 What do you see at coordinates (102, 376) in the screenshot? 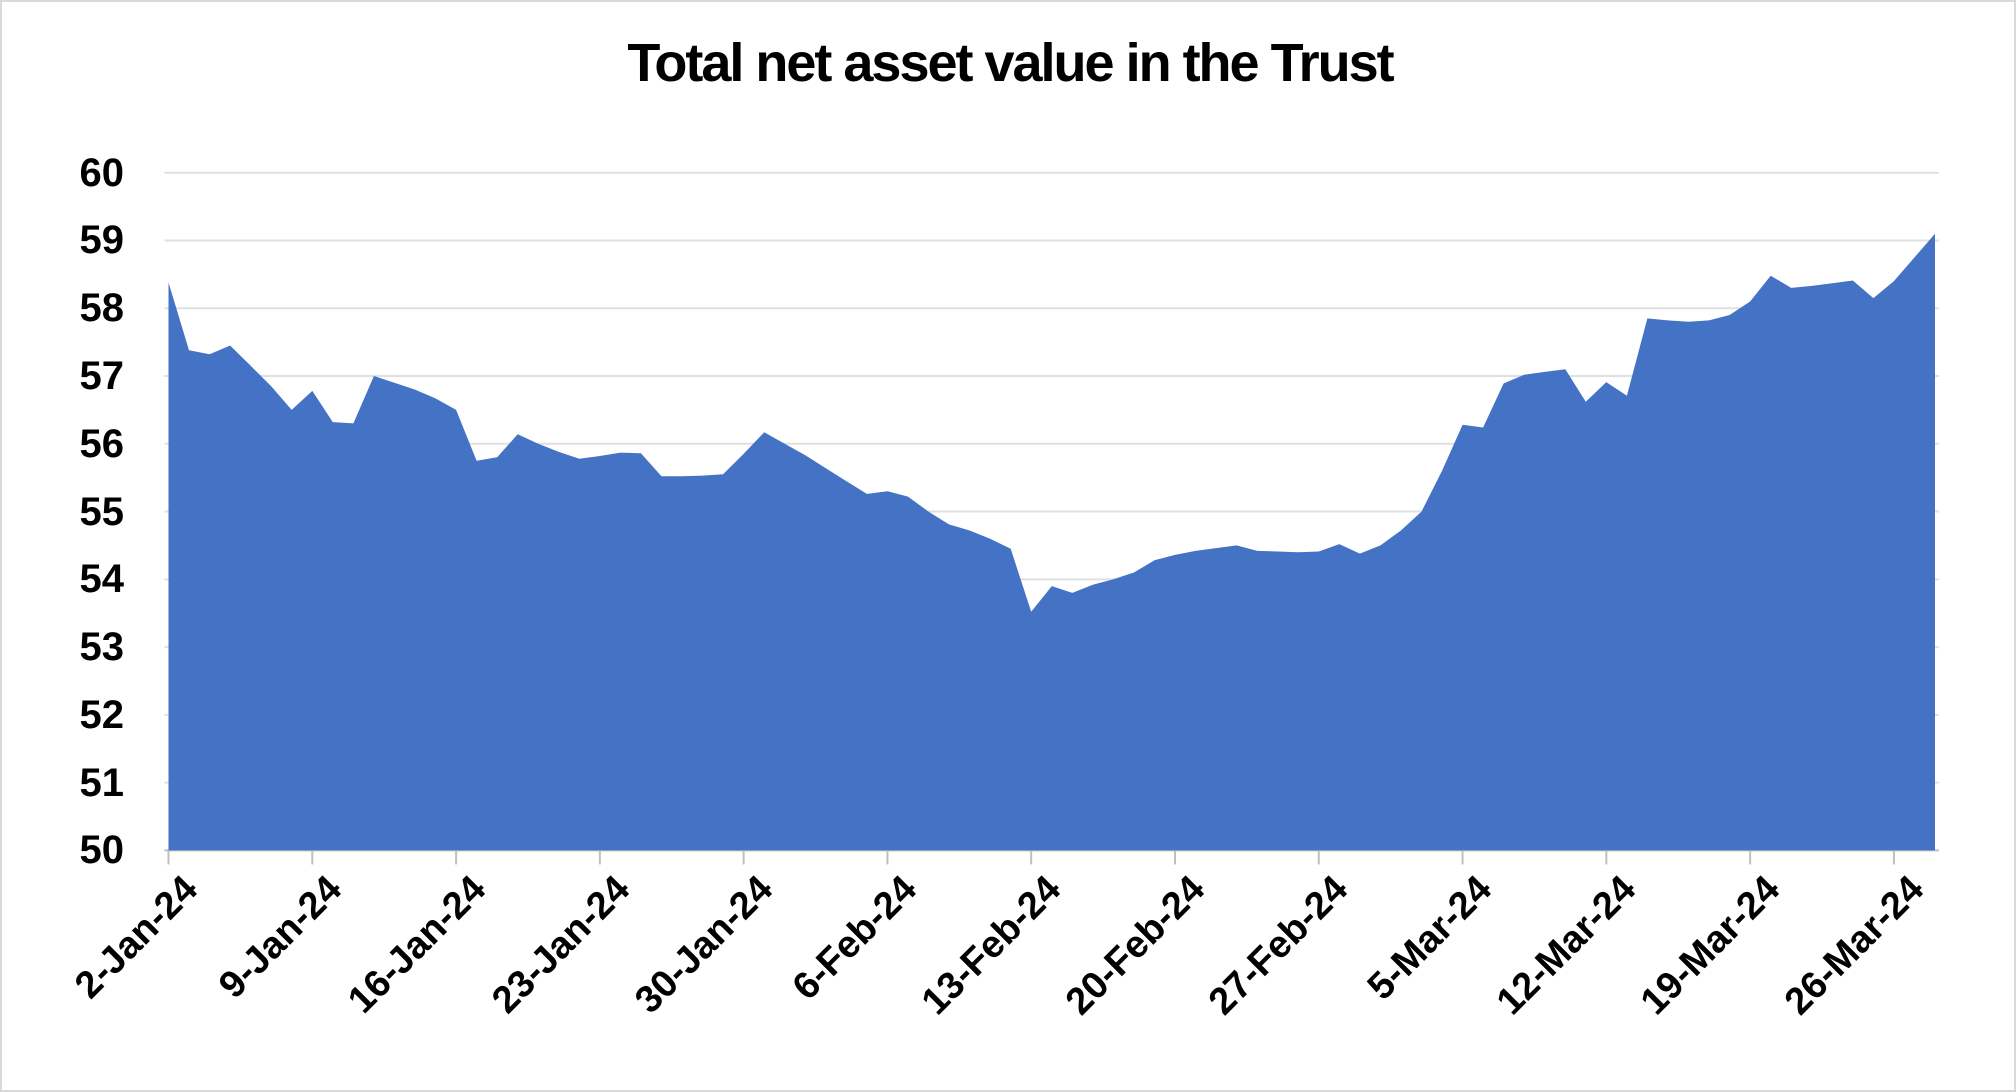
I see `y-tick-label: 57` at bounding box center [102, 376].